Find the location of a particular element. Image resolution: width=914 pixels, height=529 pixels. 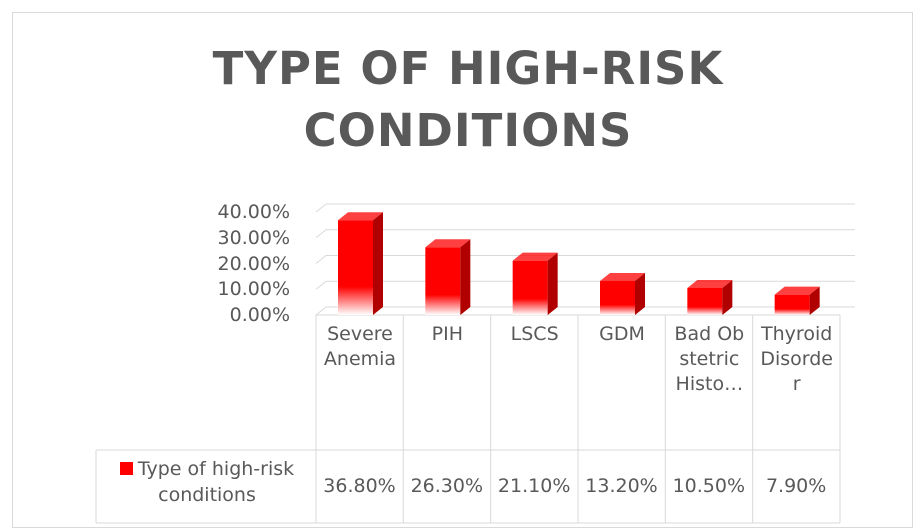

legend-swatch is located at coordinates (126, 468).